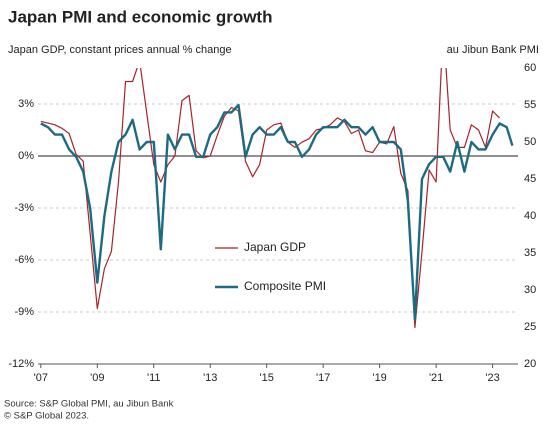 Image resolution: width=547 pixels, height=430 pixels. Describe the element at coordinates (24, 312) in the screenshot. I see `y-tick-label: -9%` at that location.